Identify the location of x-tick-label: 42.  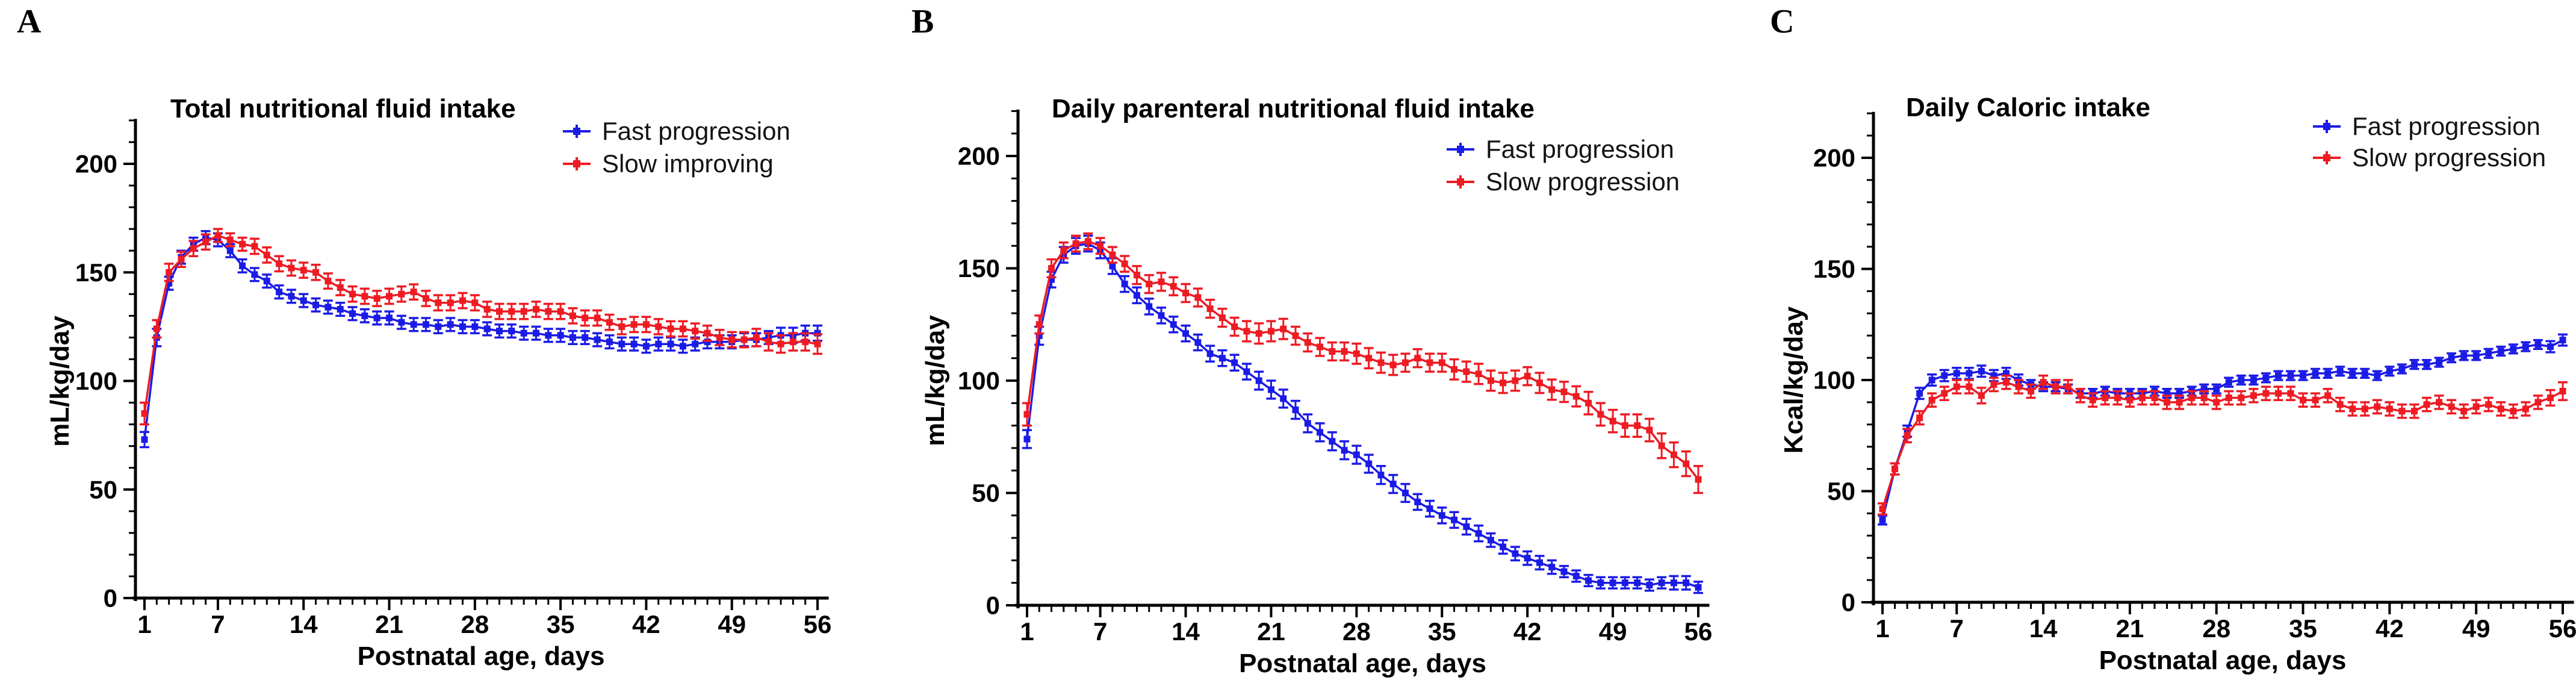
(2390, 628).